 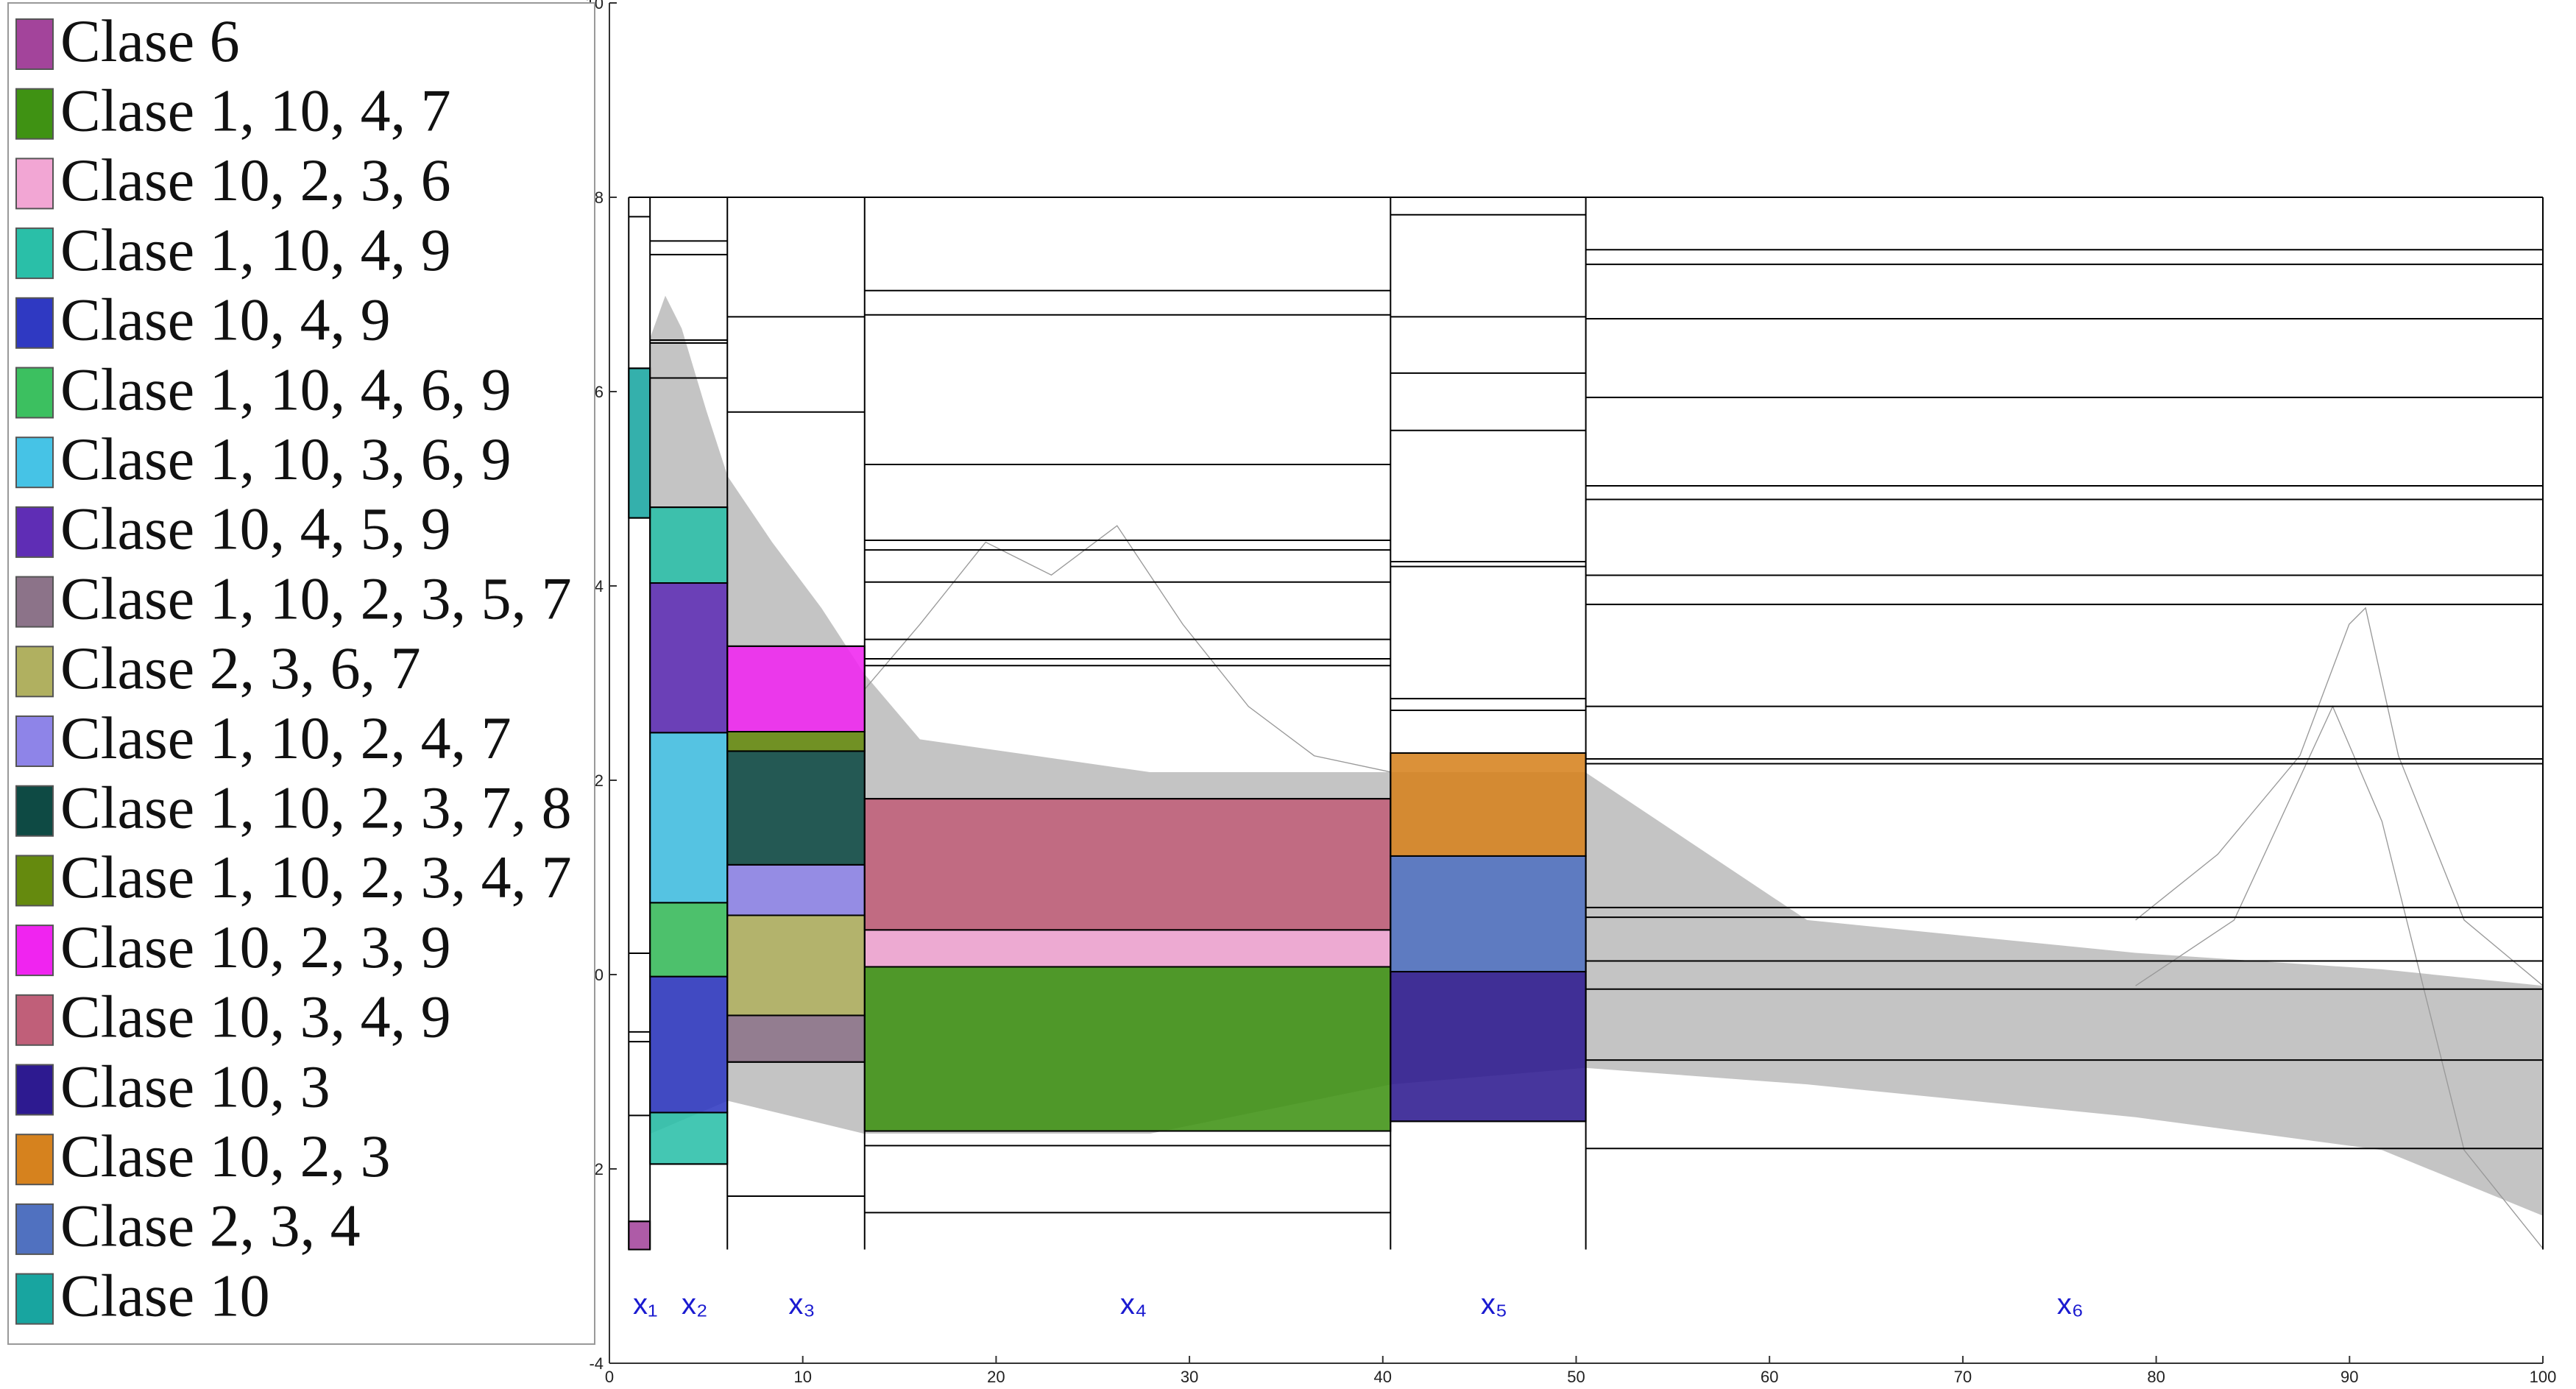 What do you see at coordinates (256, 179) in the screenshot?
I see `legend-label: Clase 10, 2, 3, 6` at bounding box center [256, 179].